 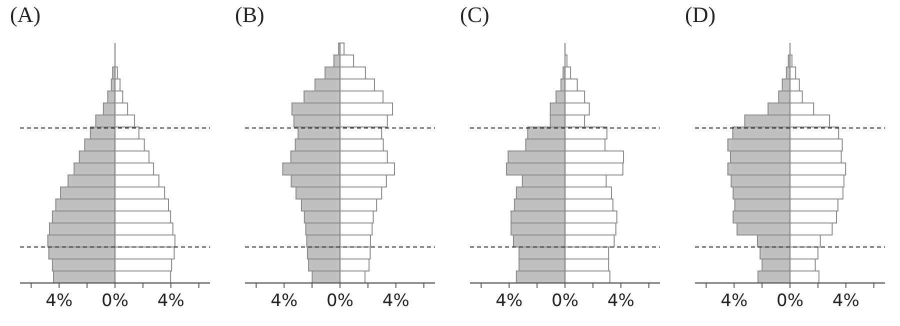 I want to click on chart-title: (A), so click(x=25, y=14).